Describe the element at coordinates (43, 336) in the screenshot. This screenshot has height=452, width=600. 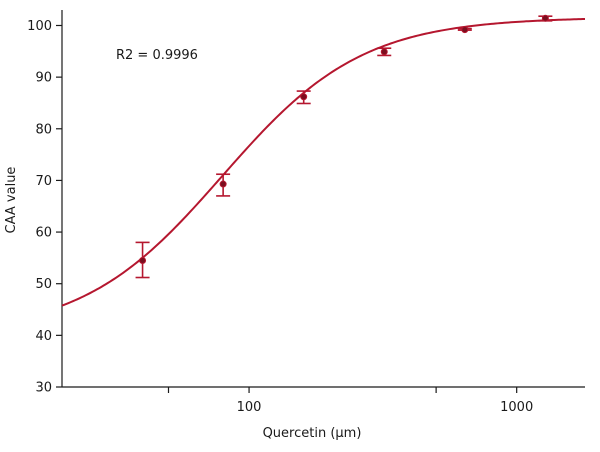
I see `y-tick-label: 40` at that location.